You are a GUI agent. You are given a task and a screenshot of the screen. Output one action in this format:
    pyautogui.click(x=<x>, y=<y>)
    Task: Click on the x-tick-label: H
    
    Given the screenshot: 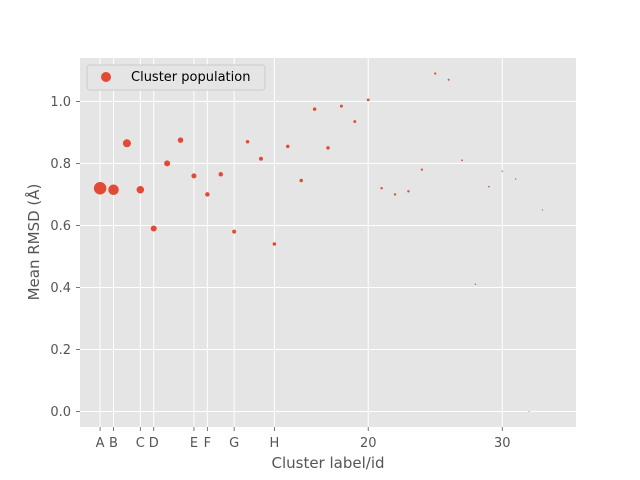 What is the action you would take?
    pyautogui.click(x=274, y=443)
    